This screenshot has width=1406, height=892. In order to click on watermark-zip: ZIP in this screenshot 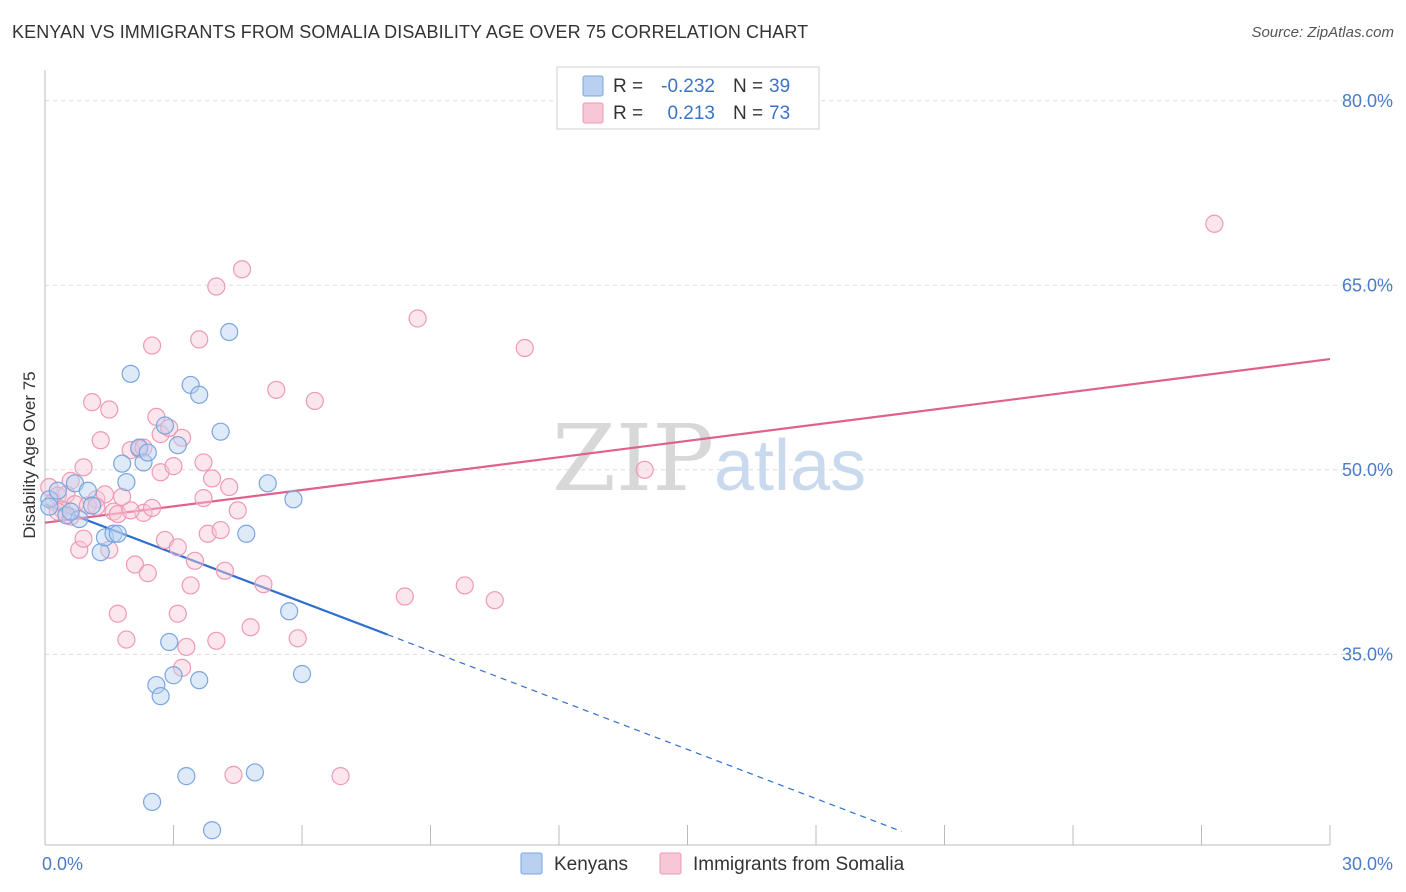, I will do `click(633, 458)`.